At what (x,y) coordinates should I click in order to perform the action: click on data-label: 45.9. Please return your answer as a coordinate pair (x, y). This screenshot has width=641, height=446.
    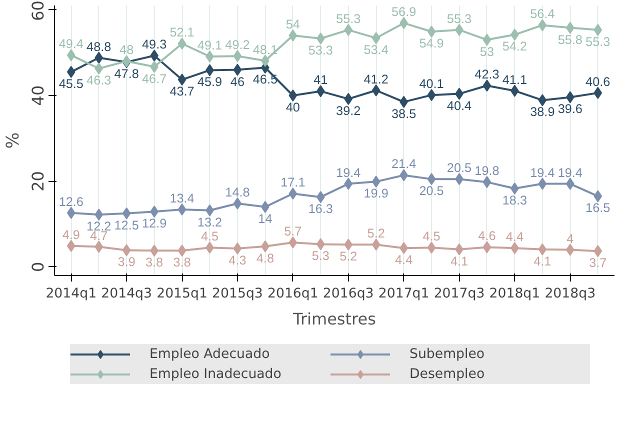
    Looking at the image, I should click on (209, 82).